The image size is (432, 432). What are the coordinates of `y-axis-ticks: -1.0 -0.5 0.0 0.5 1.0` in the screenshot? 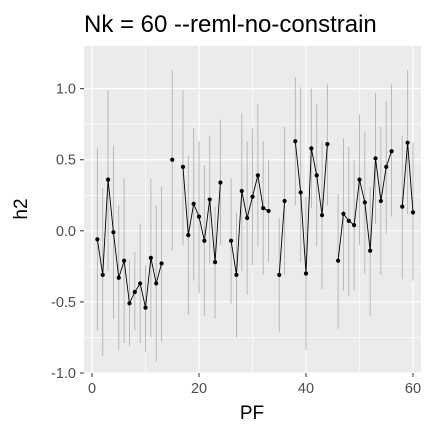 It's located at (67, 232).